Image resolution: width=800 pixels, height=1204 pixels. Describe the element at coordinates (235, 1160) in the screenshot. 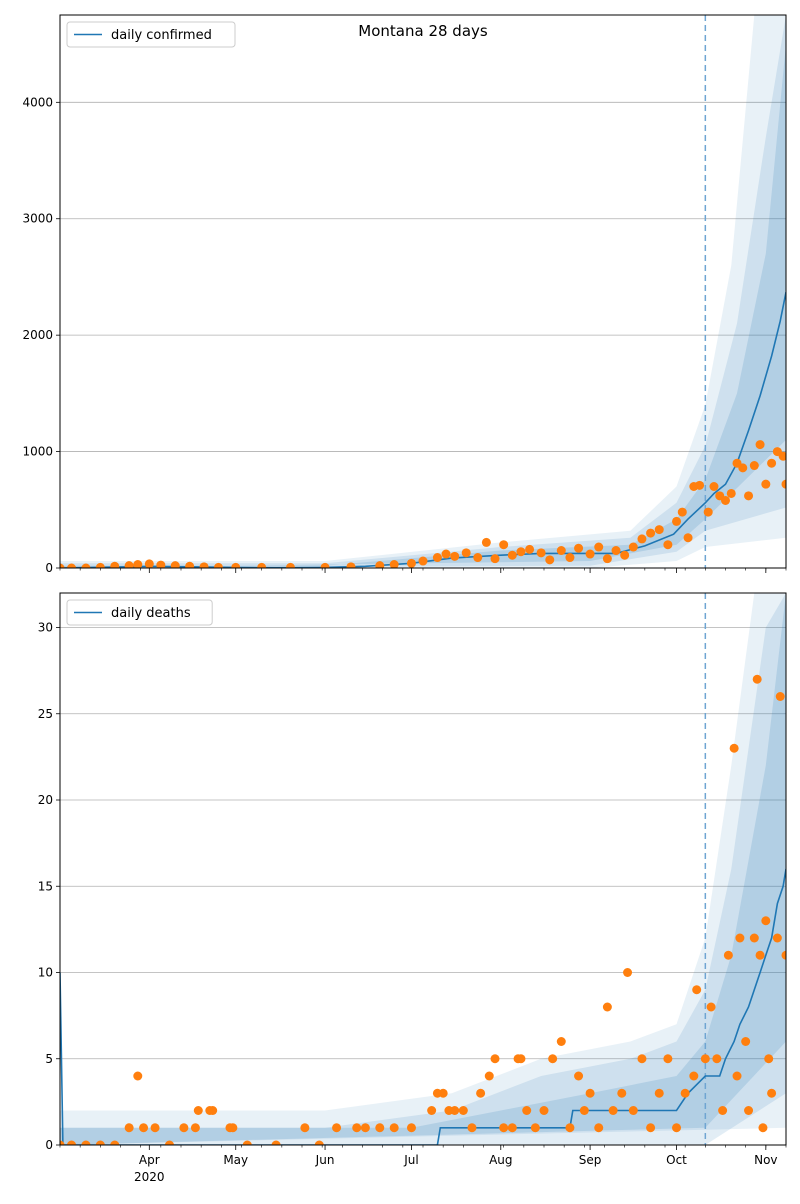

I see `x-tick-label: May` at that location.